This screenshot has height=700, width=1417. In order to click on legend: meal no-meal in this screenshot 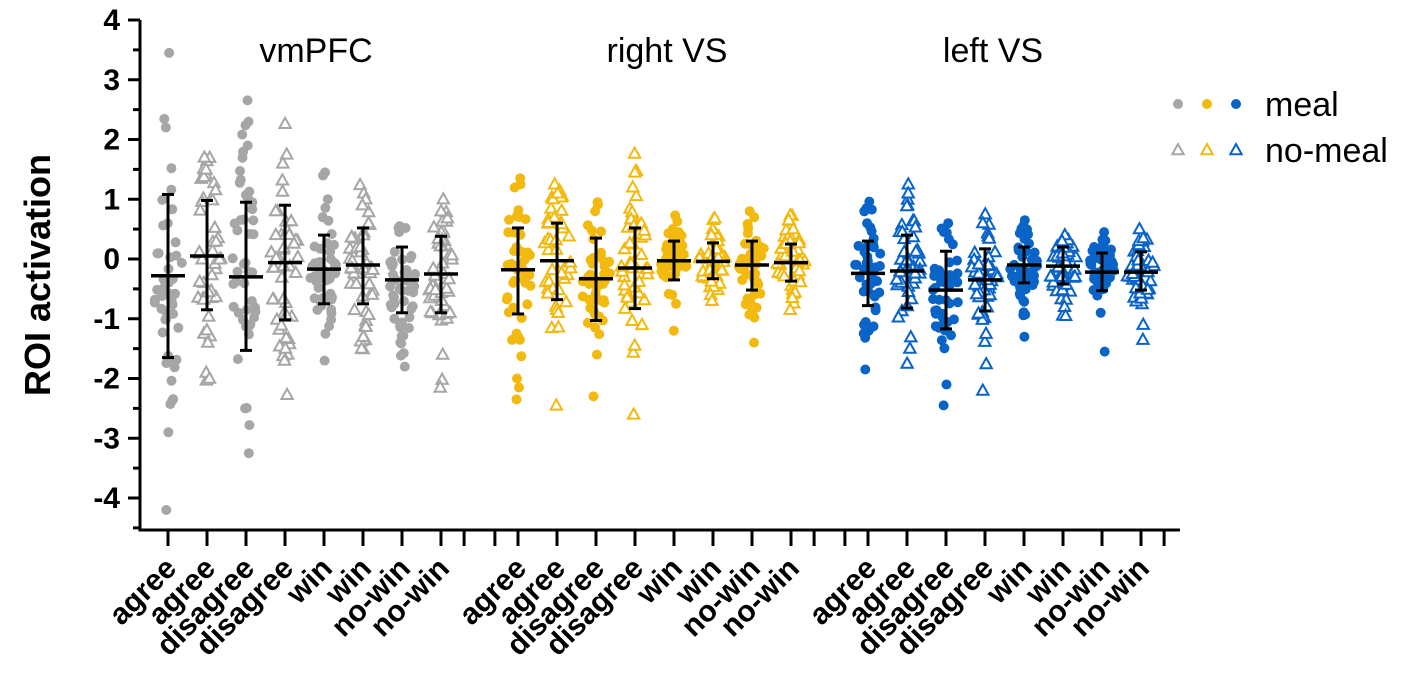, I will do `click(1279, 128)`.